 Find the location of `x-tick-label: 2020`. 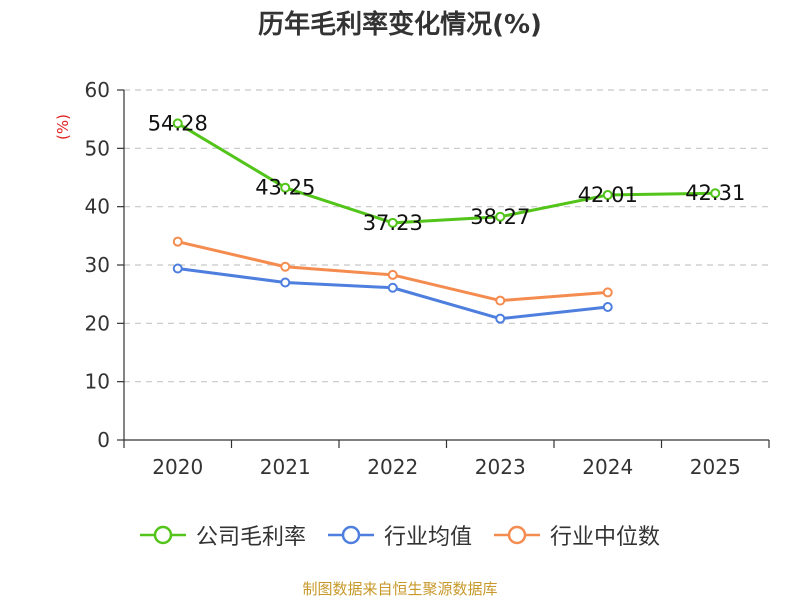

x-tick-label: 2020 is located at coordinates (177, 467).